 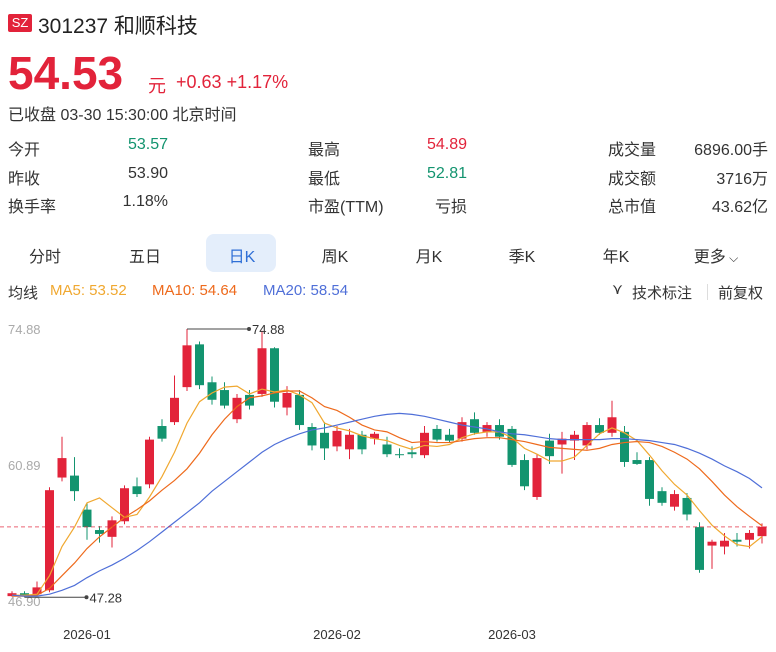 What do you see at coordinates (616, 257) in the screenshot?
I see `tab: 年K` at bounding box center [616, 257].